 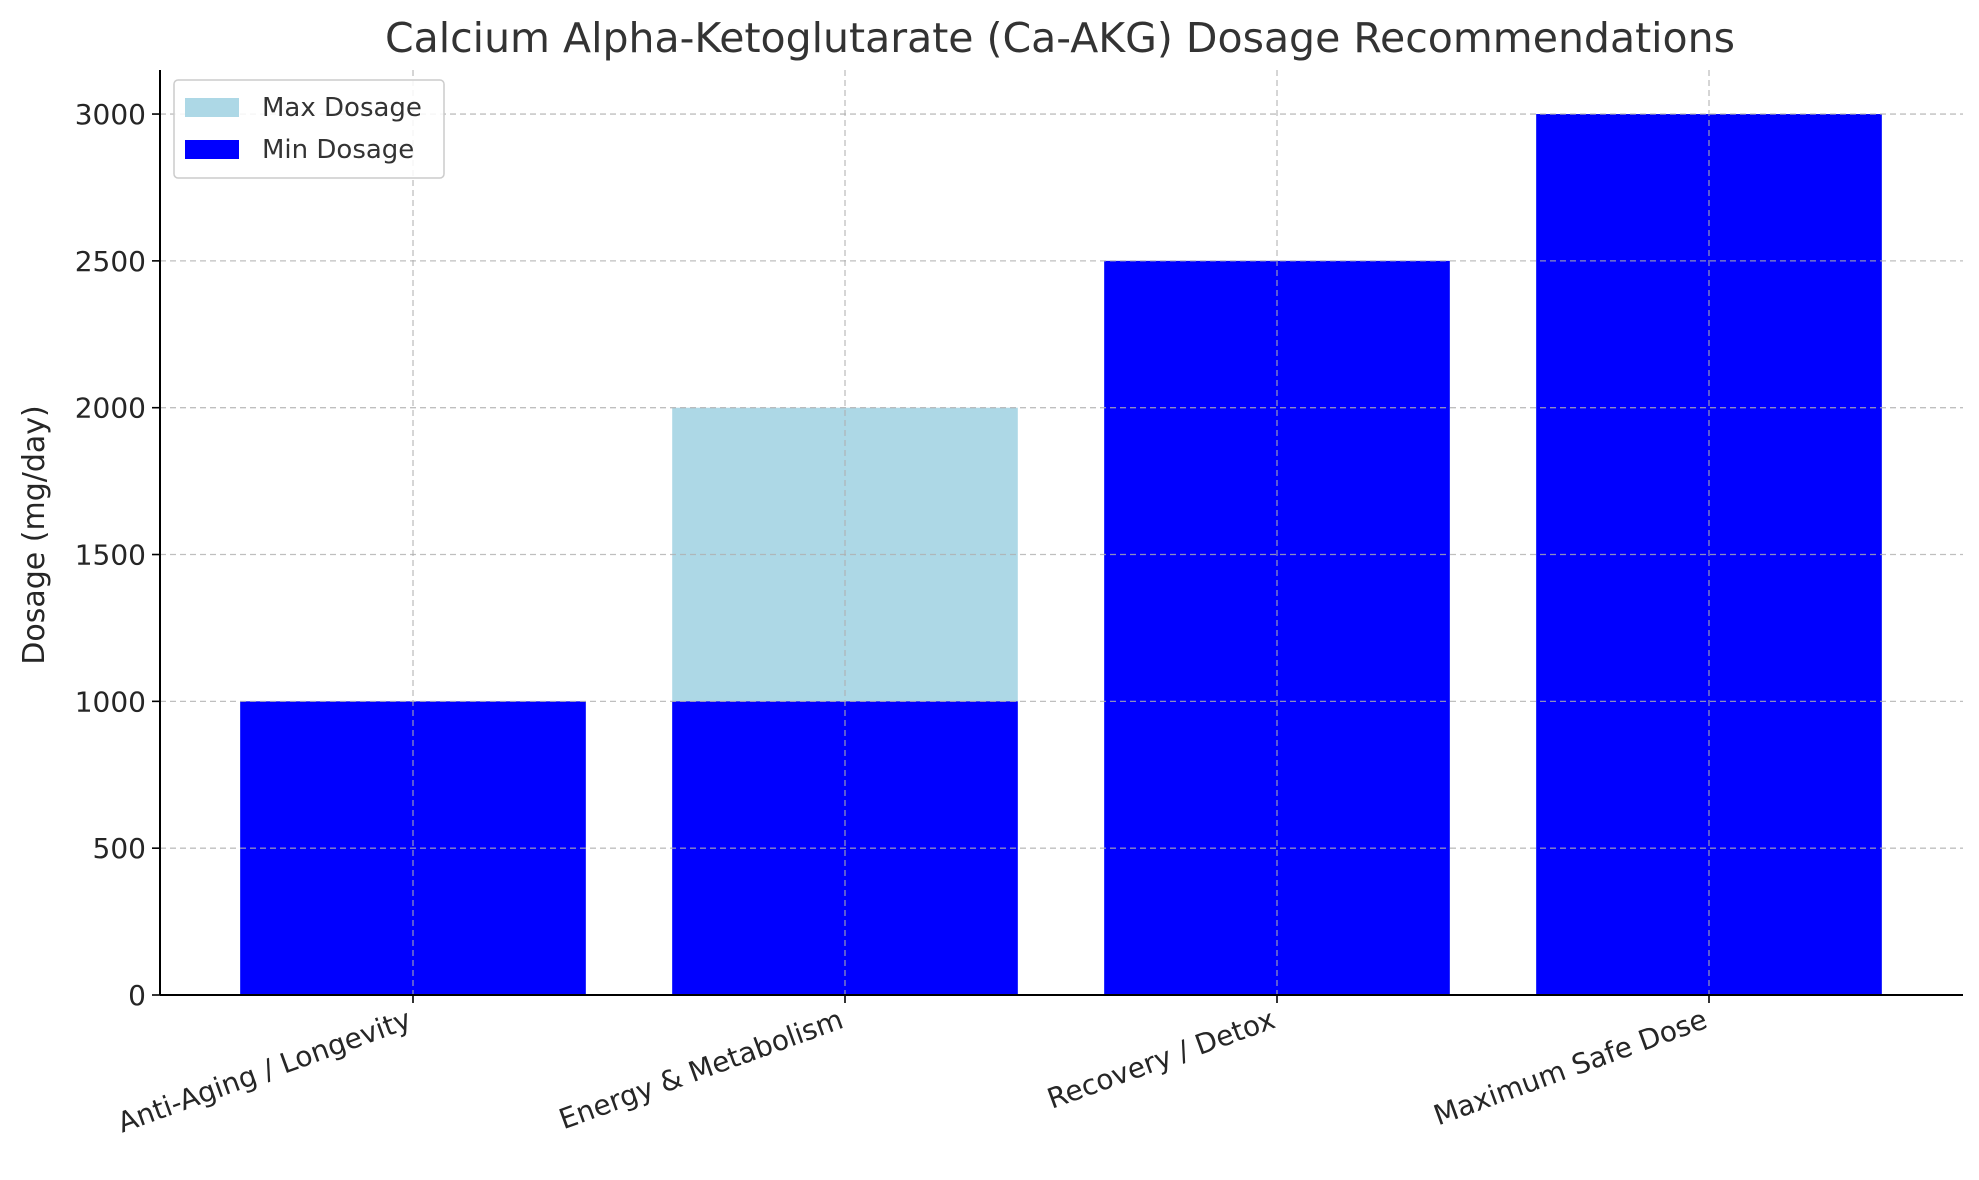 What do you see at coordinates (110, 555) in the screenshot?
I see `y-tick-label-3: 1500` at bounding box center [110, 555].